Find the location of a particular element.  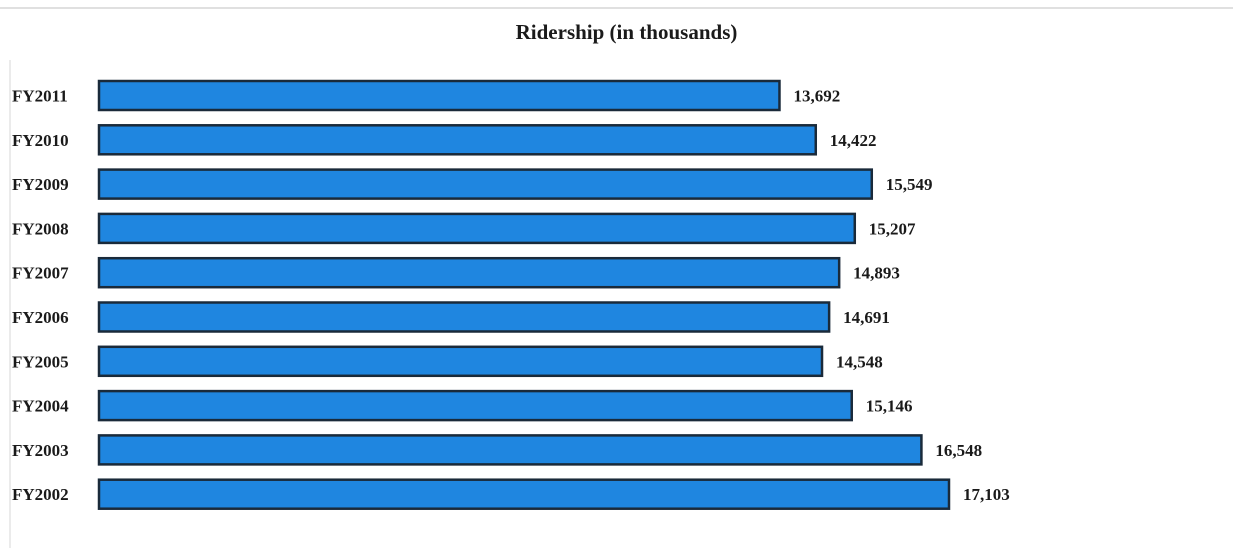

category-label: FY2004 is located at coordinates (40, 406).